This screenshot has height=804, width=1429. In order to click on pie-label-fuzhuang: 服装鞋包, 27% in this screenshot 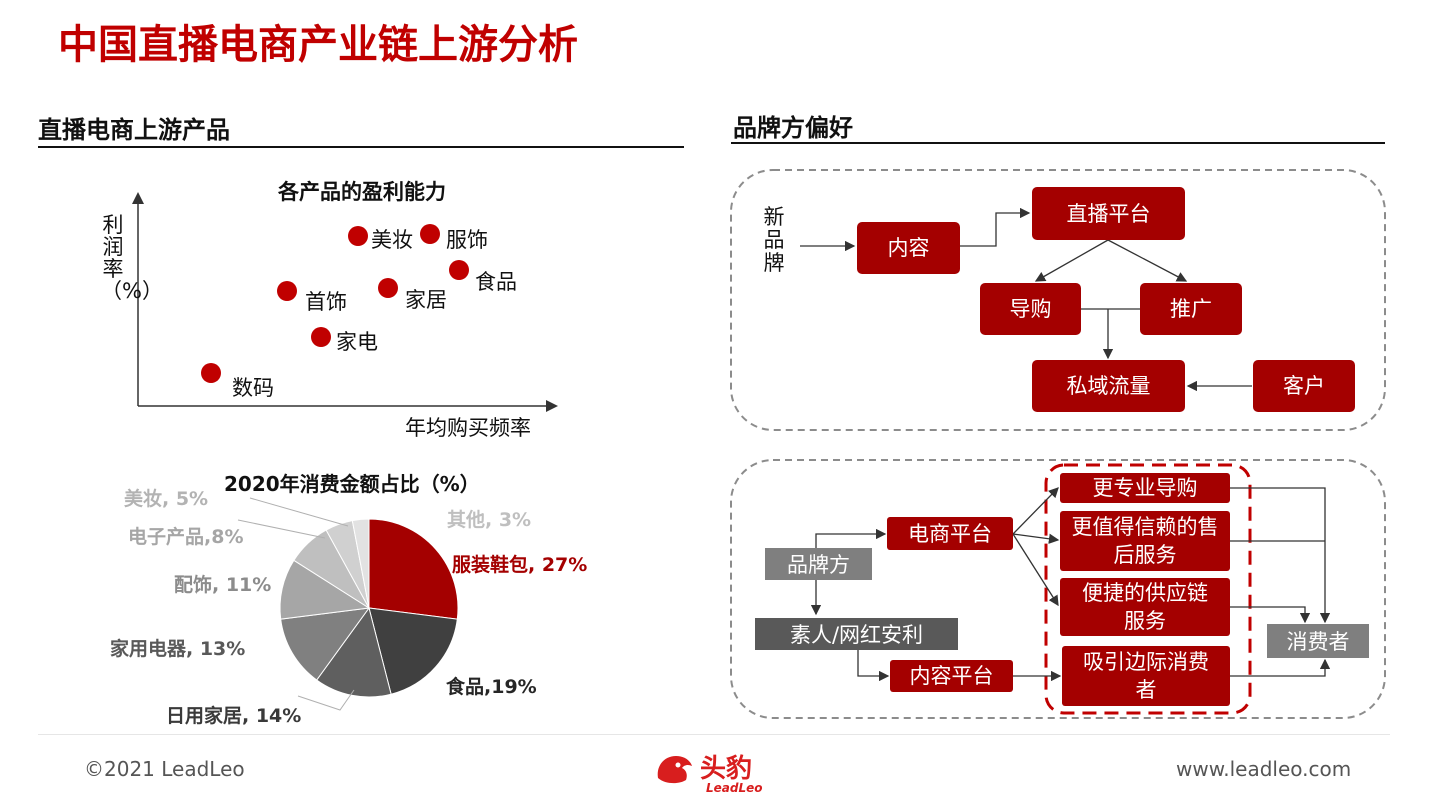, I will do `click(520, 565)`.